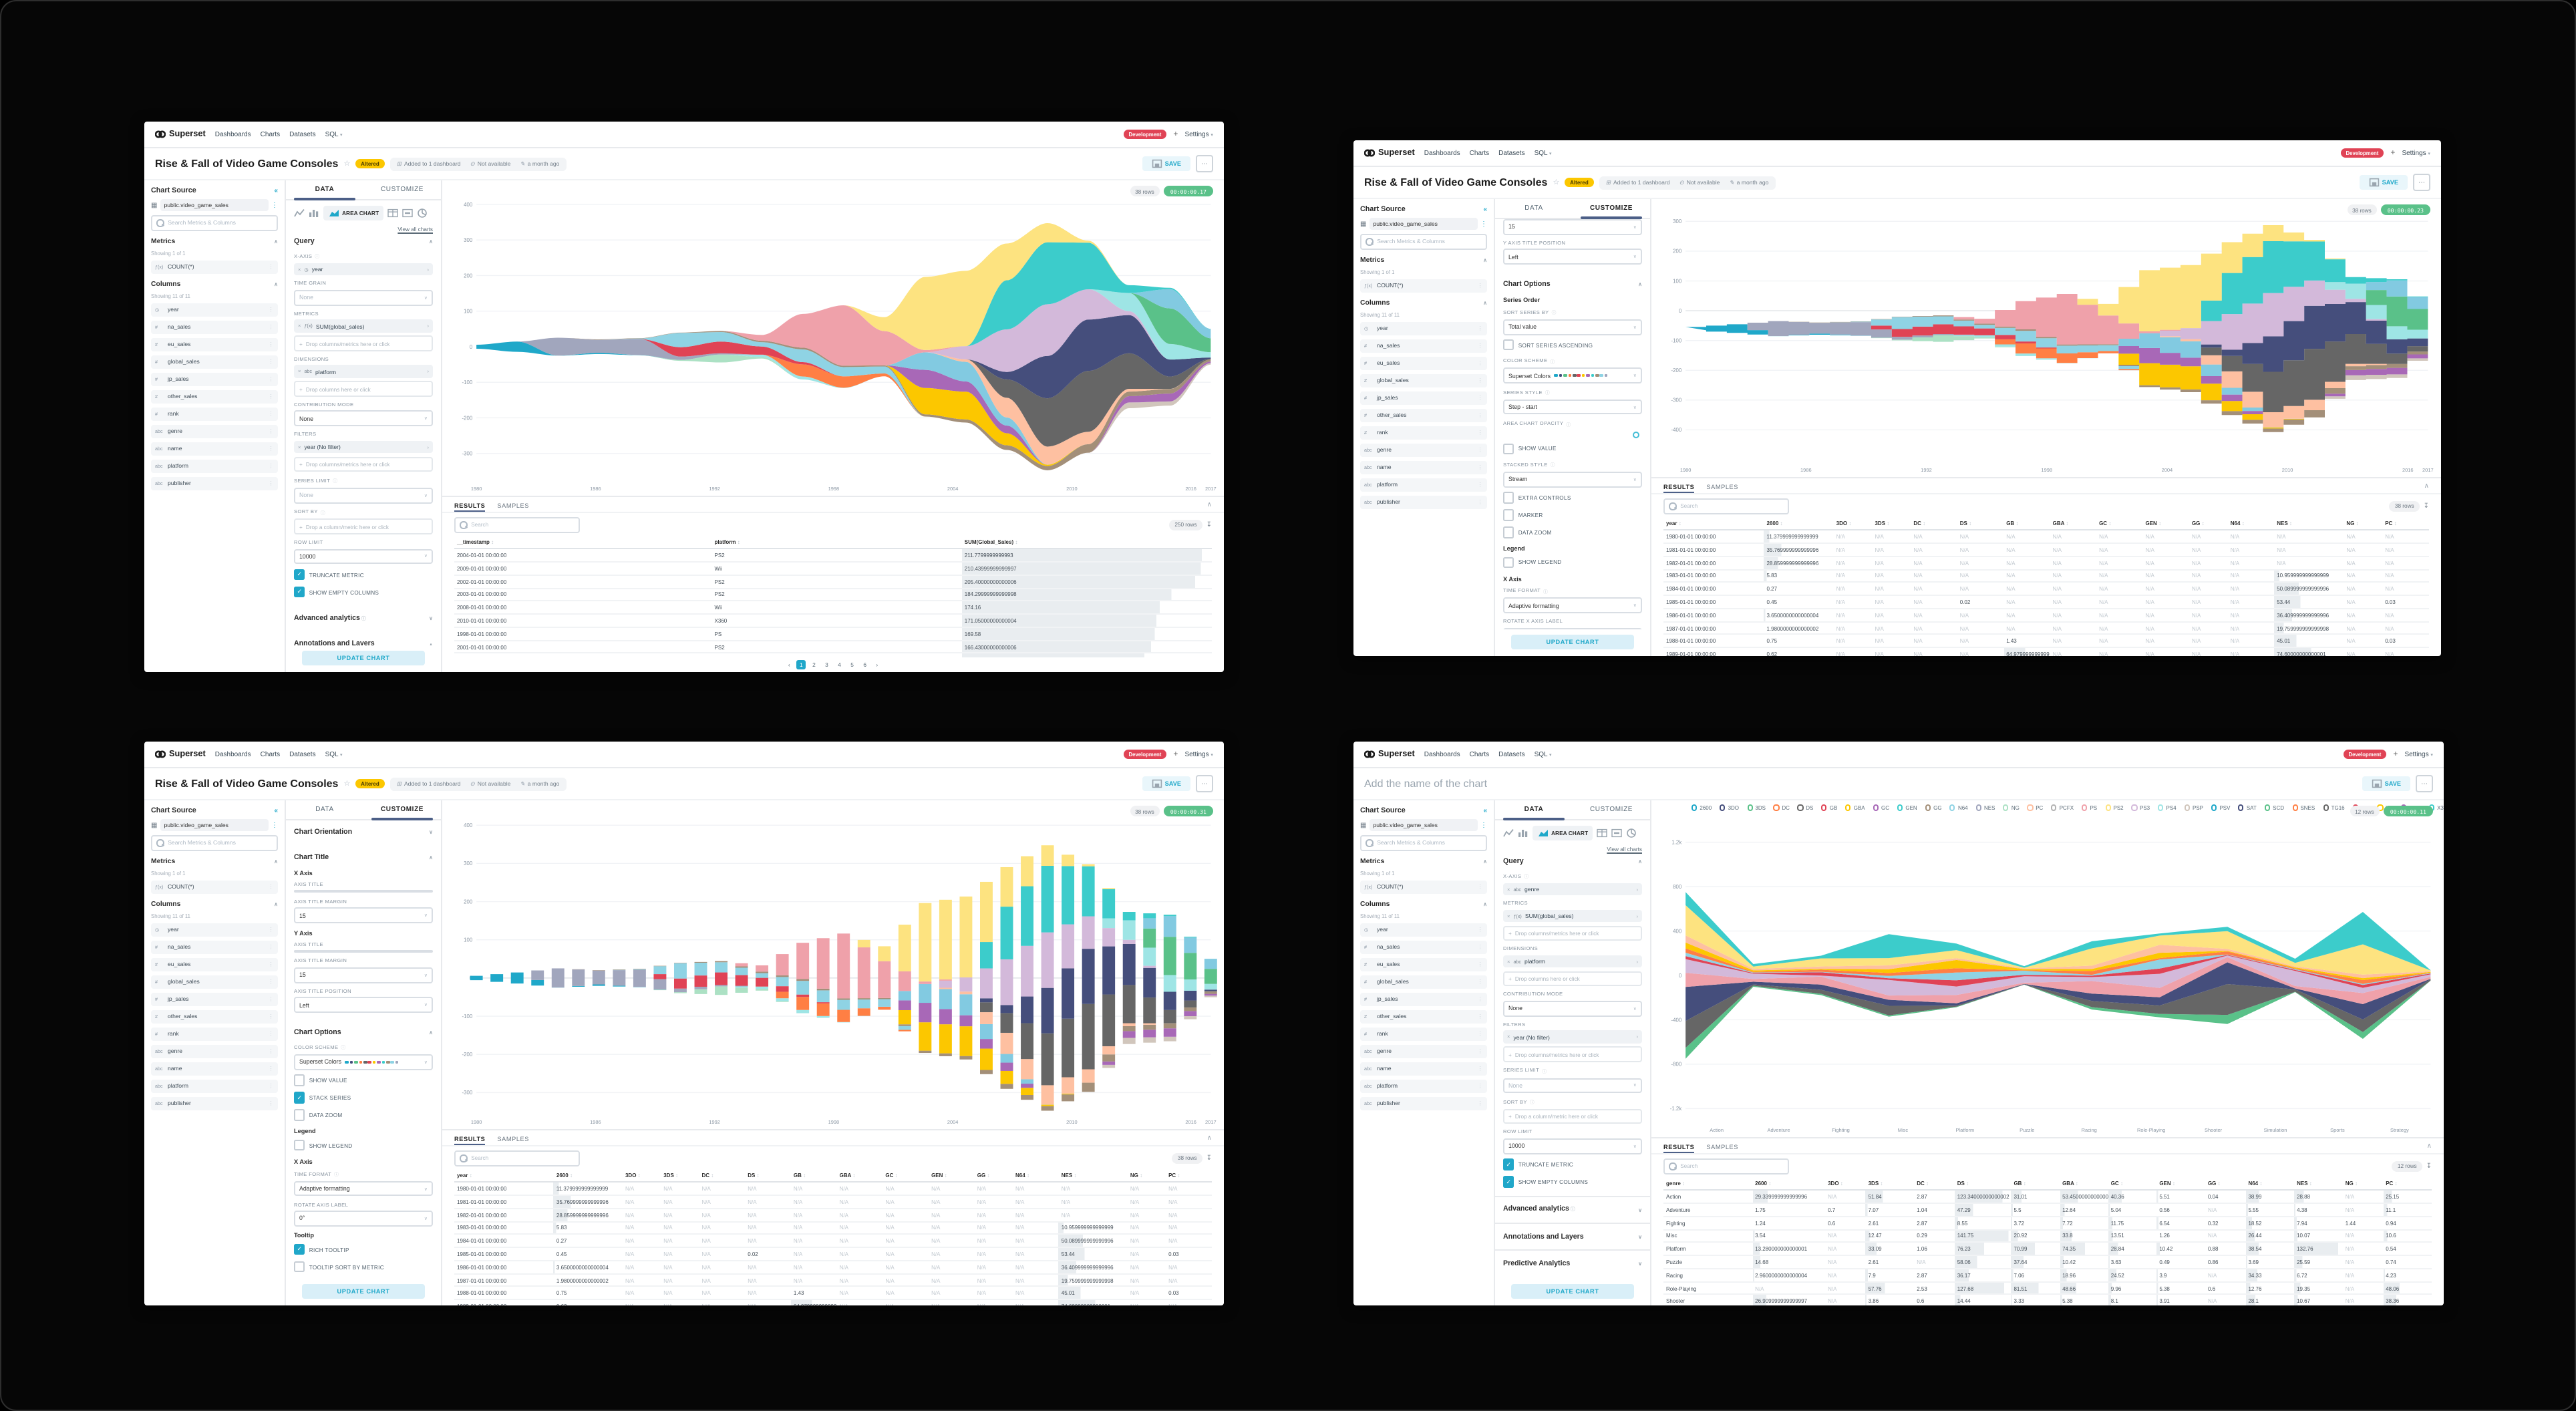 Image resolution: width=2576 pixels, height=1411 pixels. What do you see at coordinates (2089, 808) in the screenshot?
I see `legend-item-PS: PS` at bounding box center [2089, 808].